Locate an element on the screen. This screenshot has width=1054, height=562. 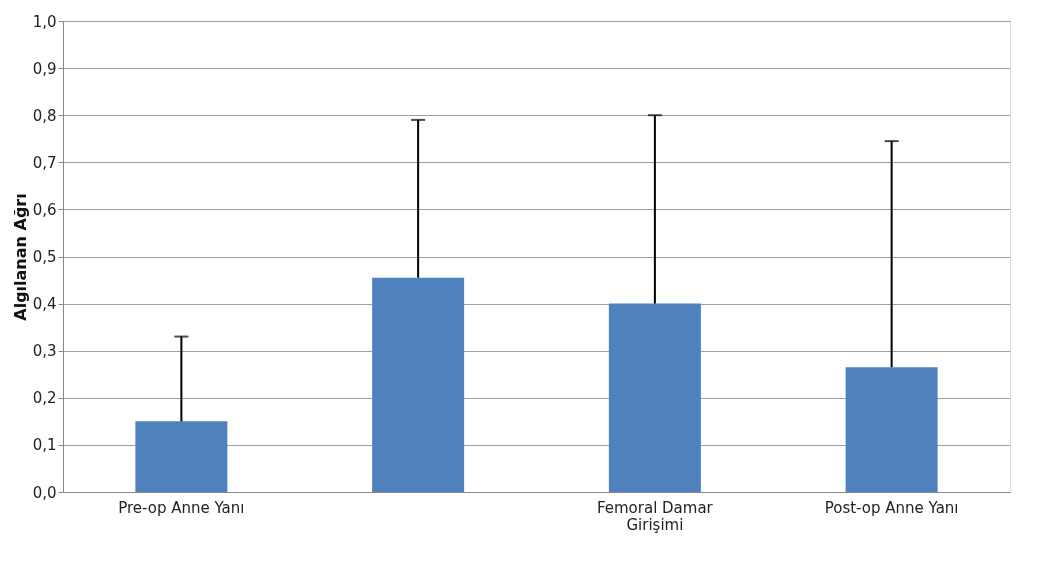
y-tick-label: 0,6 is located at coordinates (44, 209).